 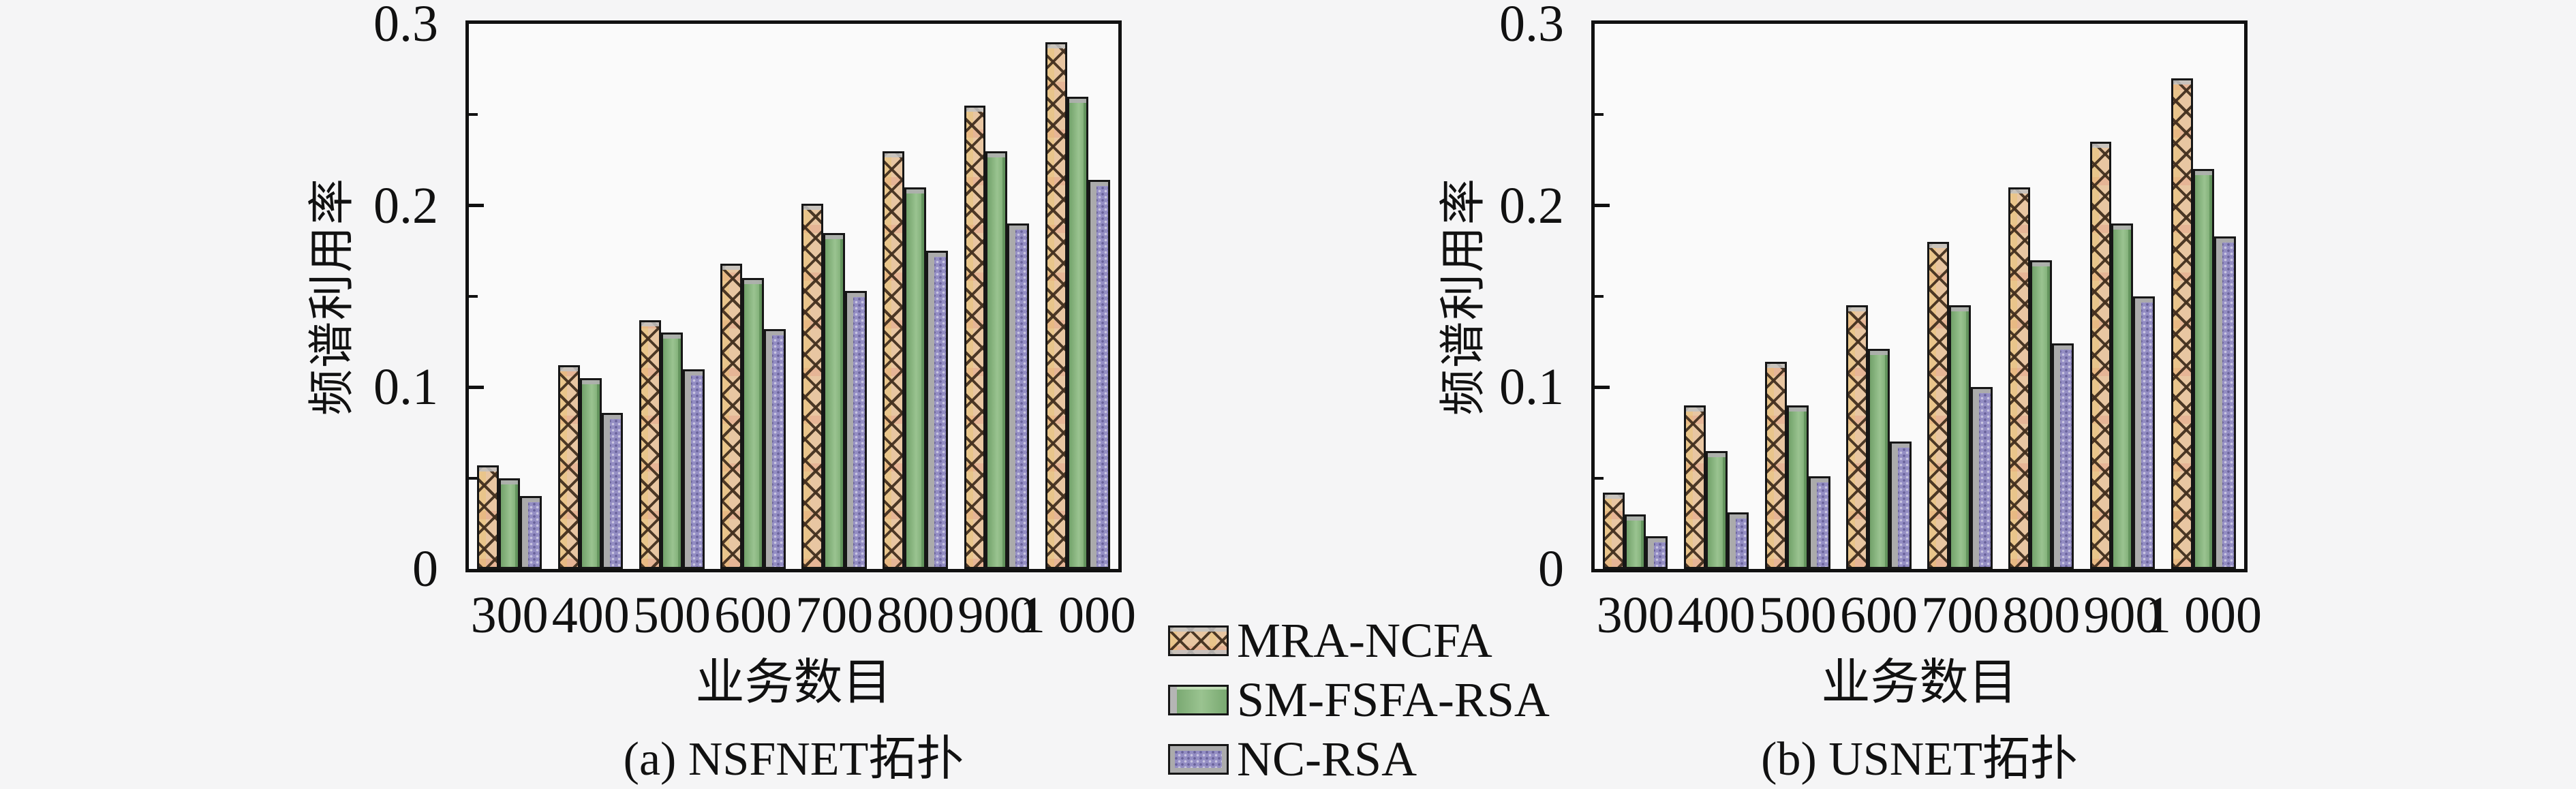 What do you see at coordinates (1327, 759) in the screenshot?
I see `legend-label-nc-rsa: NC-RSA` at bounding box center [1327, 759].